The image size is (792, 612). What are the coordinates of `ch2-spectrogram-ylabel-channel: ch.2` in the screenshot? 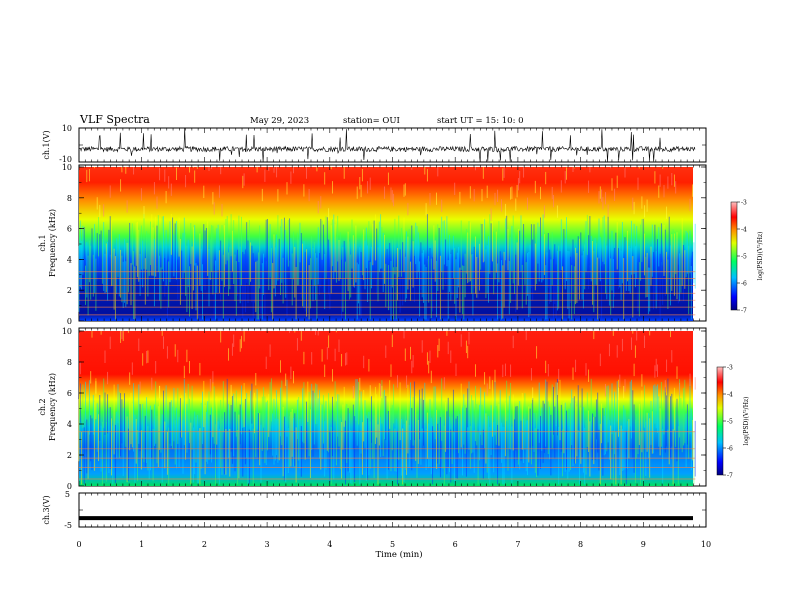 It's located at (42, 406).